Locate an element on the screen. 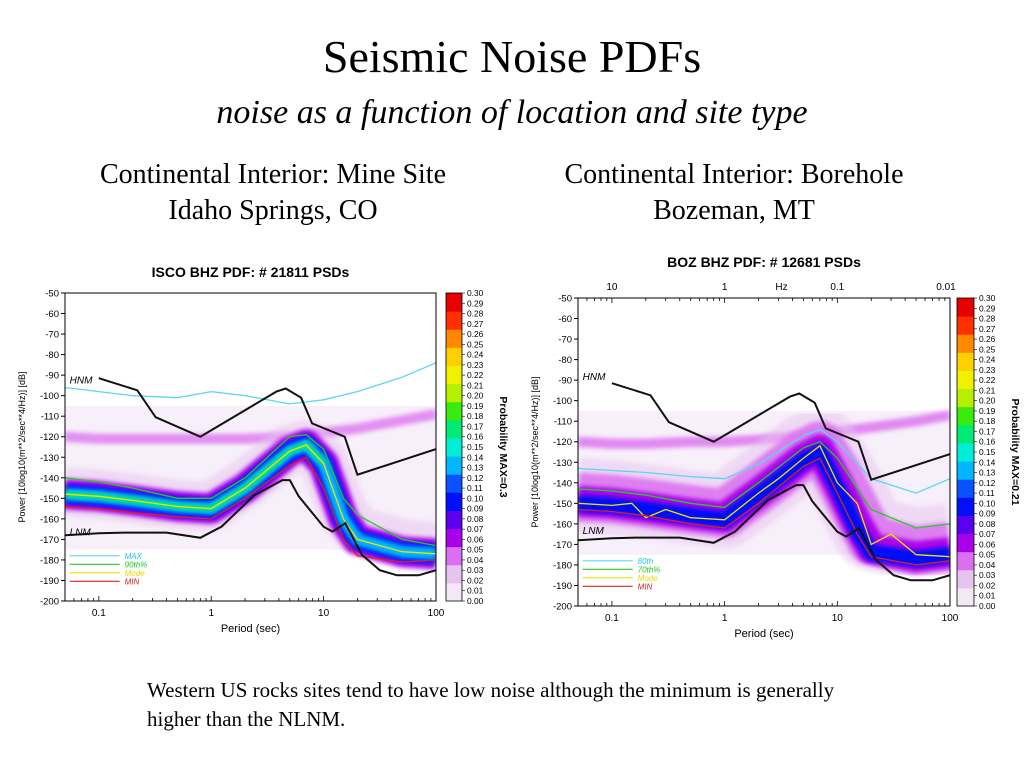  y-tick-label: -80 is located at coordinates (565, 360).